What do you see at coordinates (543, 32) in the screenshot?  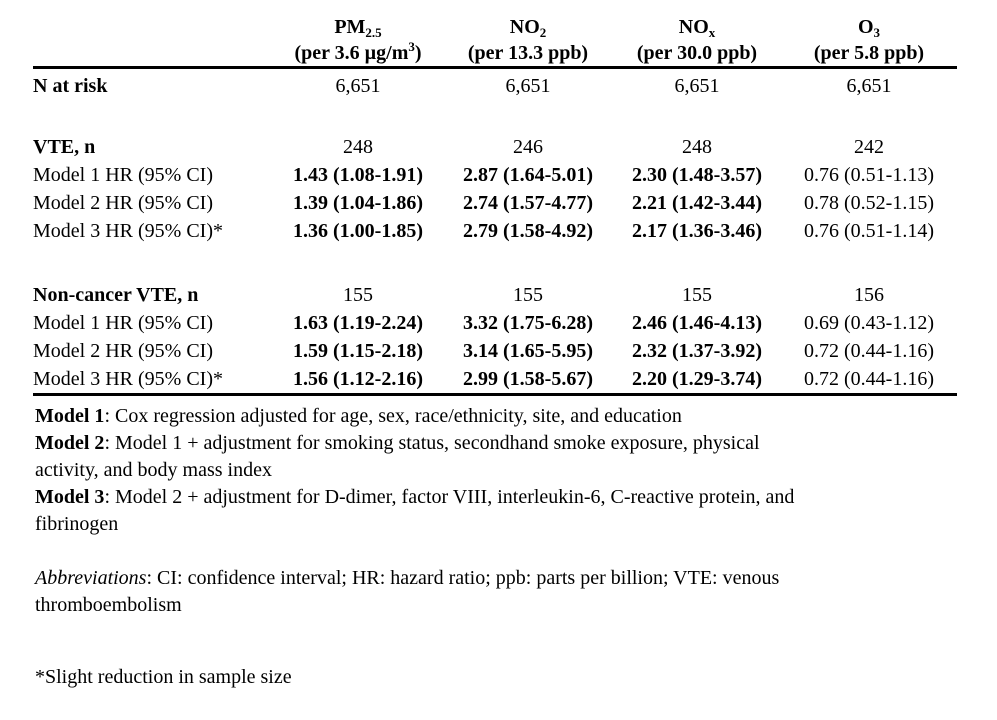 I see `pollutant-subscript: 2` at bounding box center [543, 32].